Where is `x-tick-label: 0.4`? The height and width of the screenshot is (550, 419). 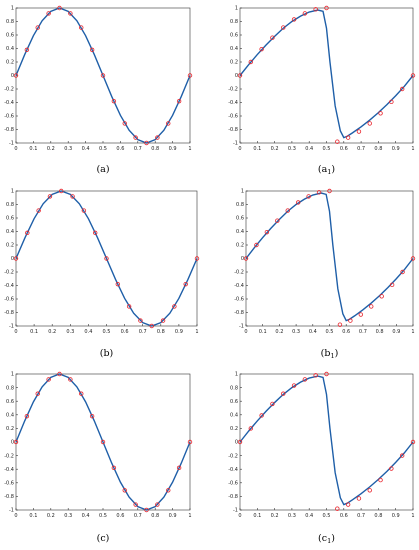
x-tick-label: 0.4 is located at coordinates (309, 149).